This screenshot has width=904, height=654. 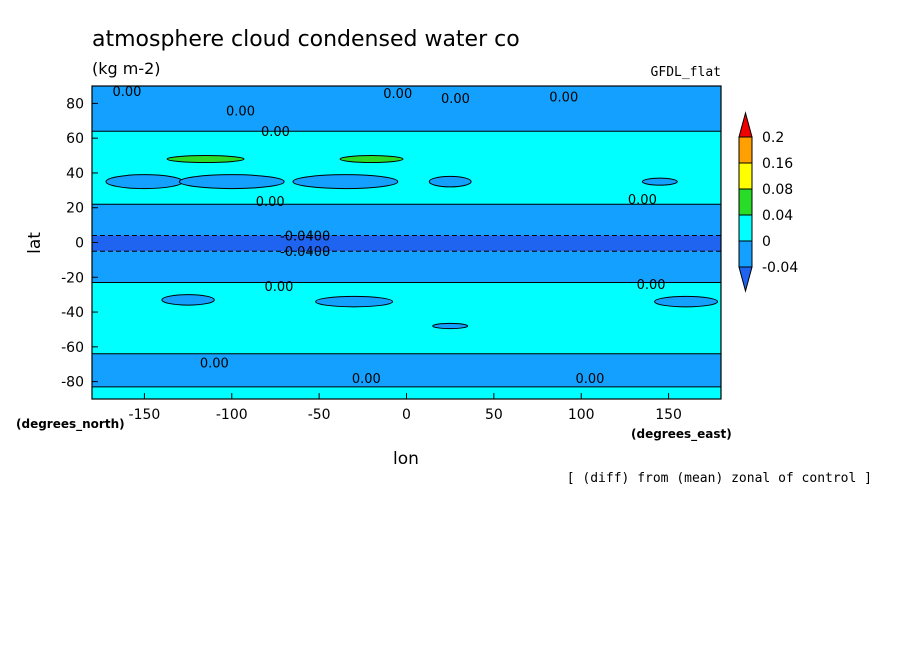 What do you see at coordinates (232, 415) in the screenshot?
I see `x-tick-label: -100` at bounding box center [232, 415].